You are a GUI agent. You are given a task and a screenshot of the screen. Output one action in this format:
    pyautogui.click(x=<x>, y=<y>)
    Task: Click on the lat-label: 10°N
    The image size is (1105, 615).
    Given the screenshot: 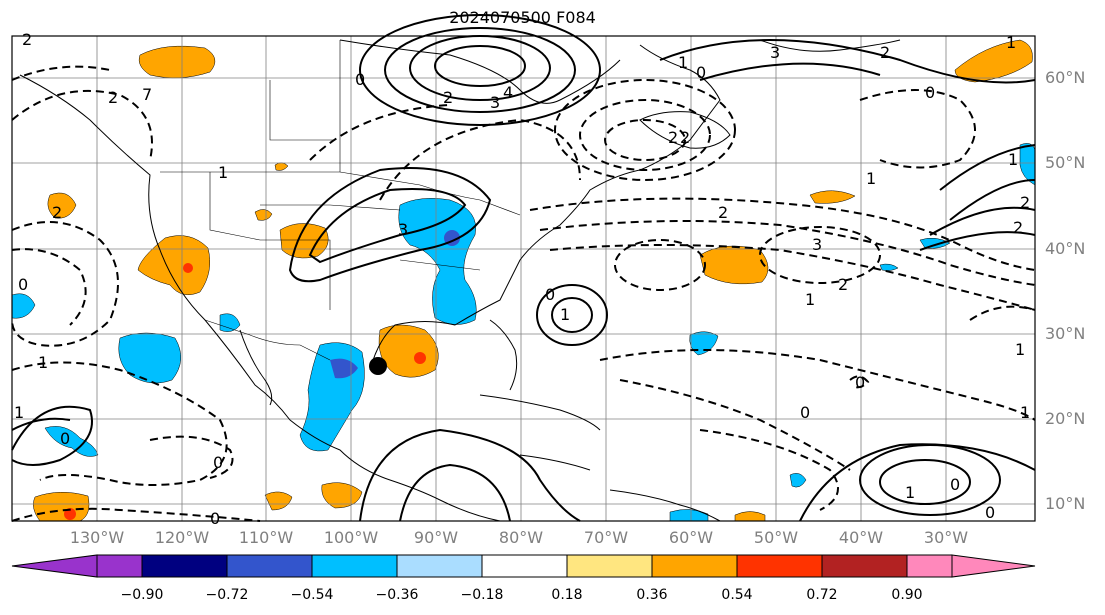 What is the action you would take?
    pyautogui.click(x=1065, y=503)
    